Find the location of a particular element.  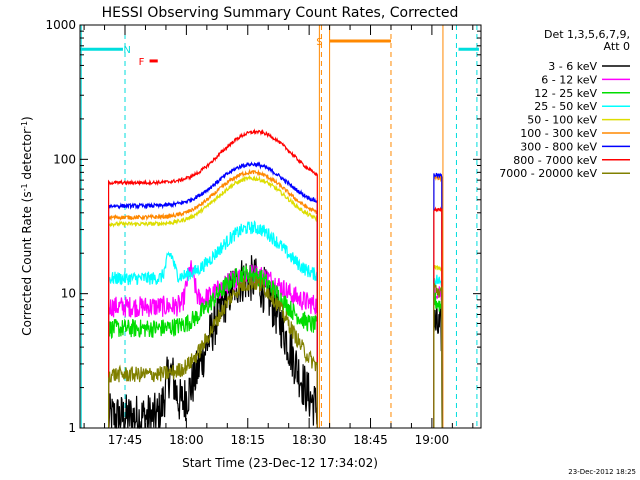

x-tick-label-6: 19:00 is located at coordinates (432, 440).